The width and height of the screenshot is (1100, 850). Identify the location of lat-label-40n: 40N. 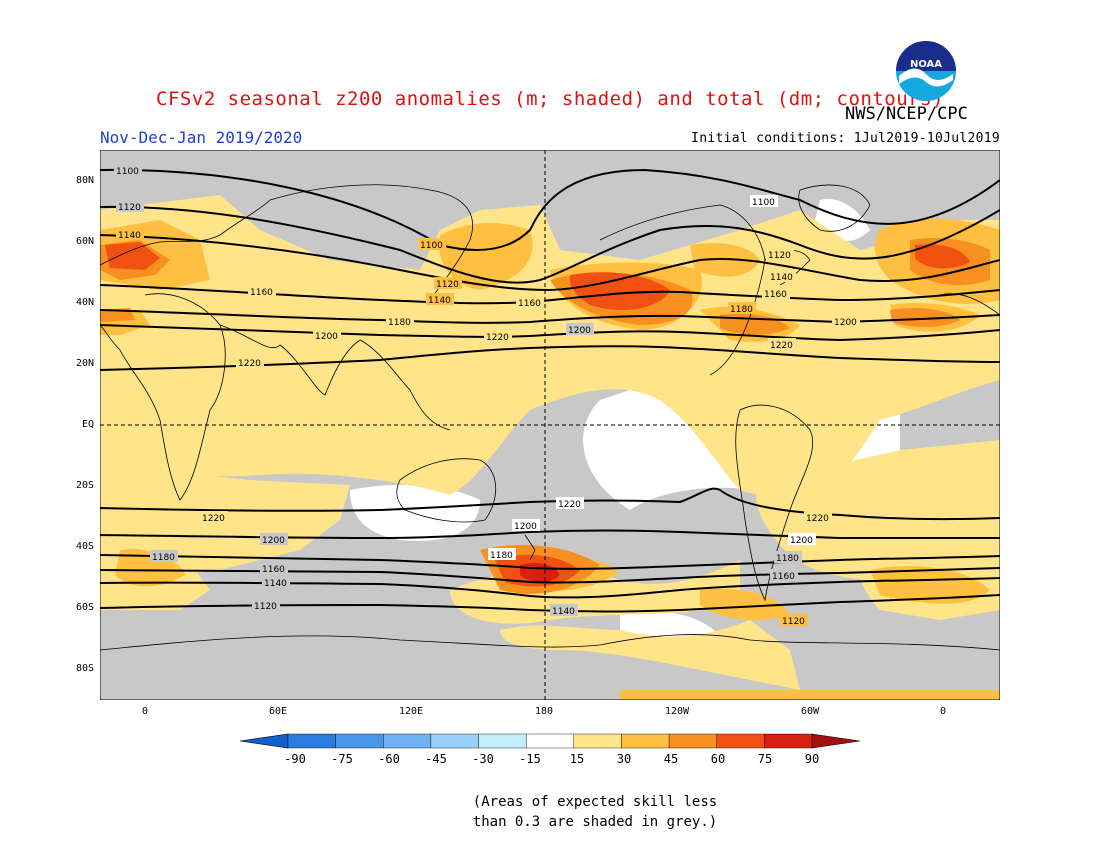
(84, 302).